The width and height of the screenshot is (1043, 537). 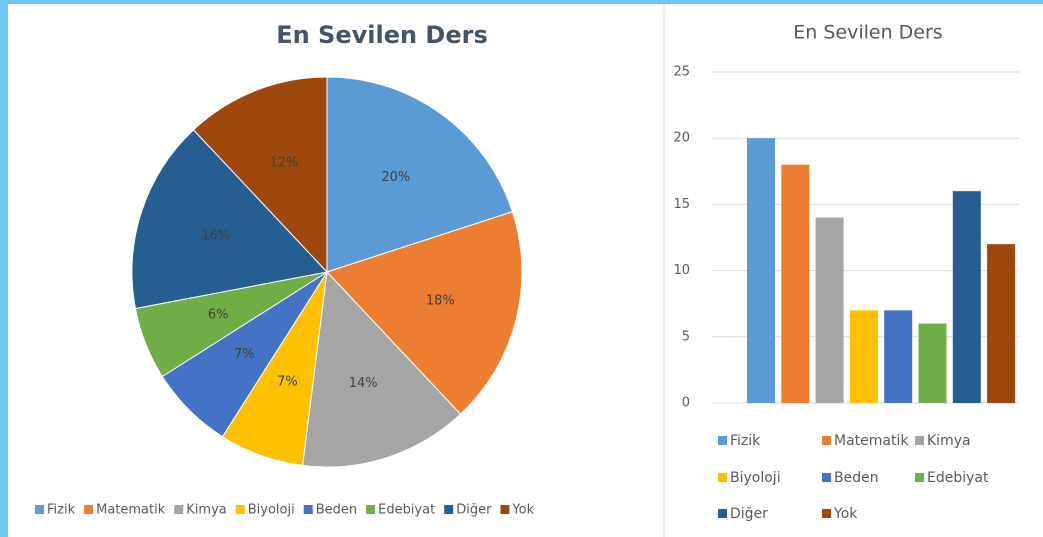 What do you see at coordinates (440, 301) in the screenshot?
I see `slice-label: 18%` at bounding box center [440, 301].